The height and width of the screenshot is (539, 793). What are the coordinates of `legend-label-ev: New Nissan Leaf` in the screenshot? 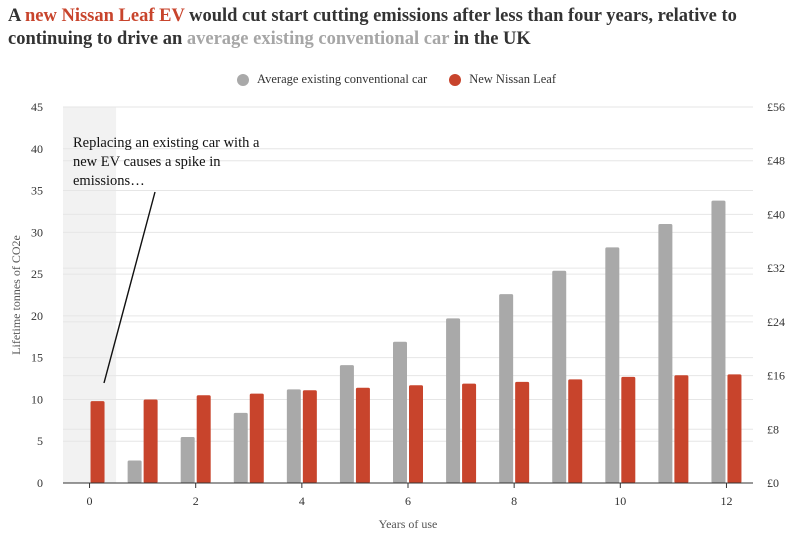 It's located at (512, 79).